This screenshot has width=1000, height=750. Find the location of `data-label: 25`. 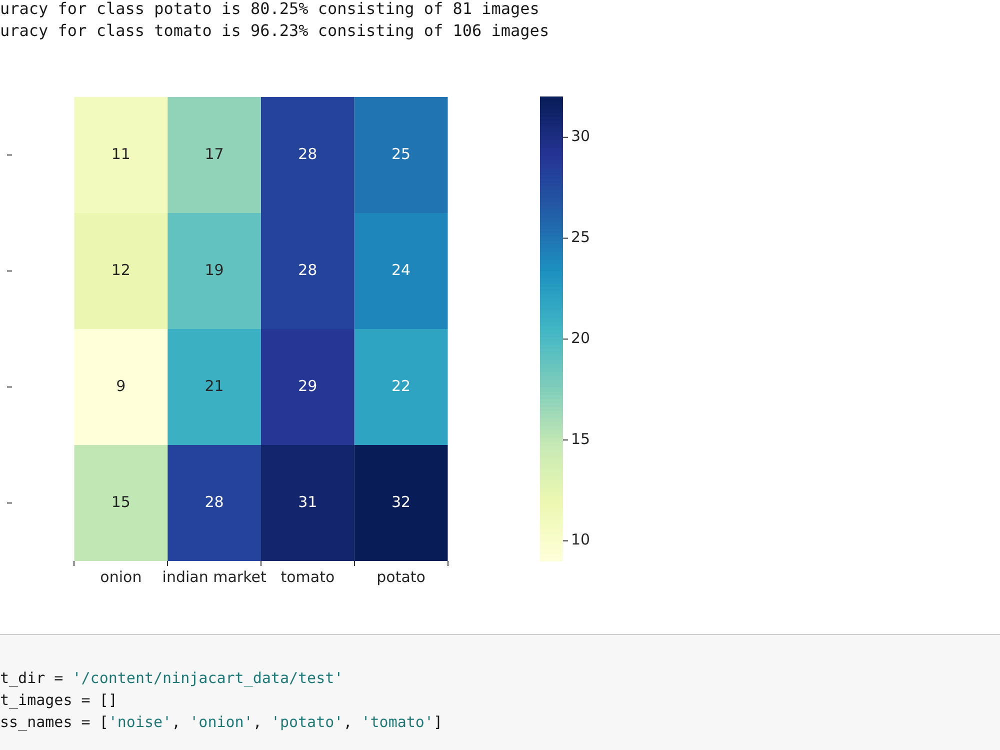

data-label: 25 is located at coordinates (401, 153).